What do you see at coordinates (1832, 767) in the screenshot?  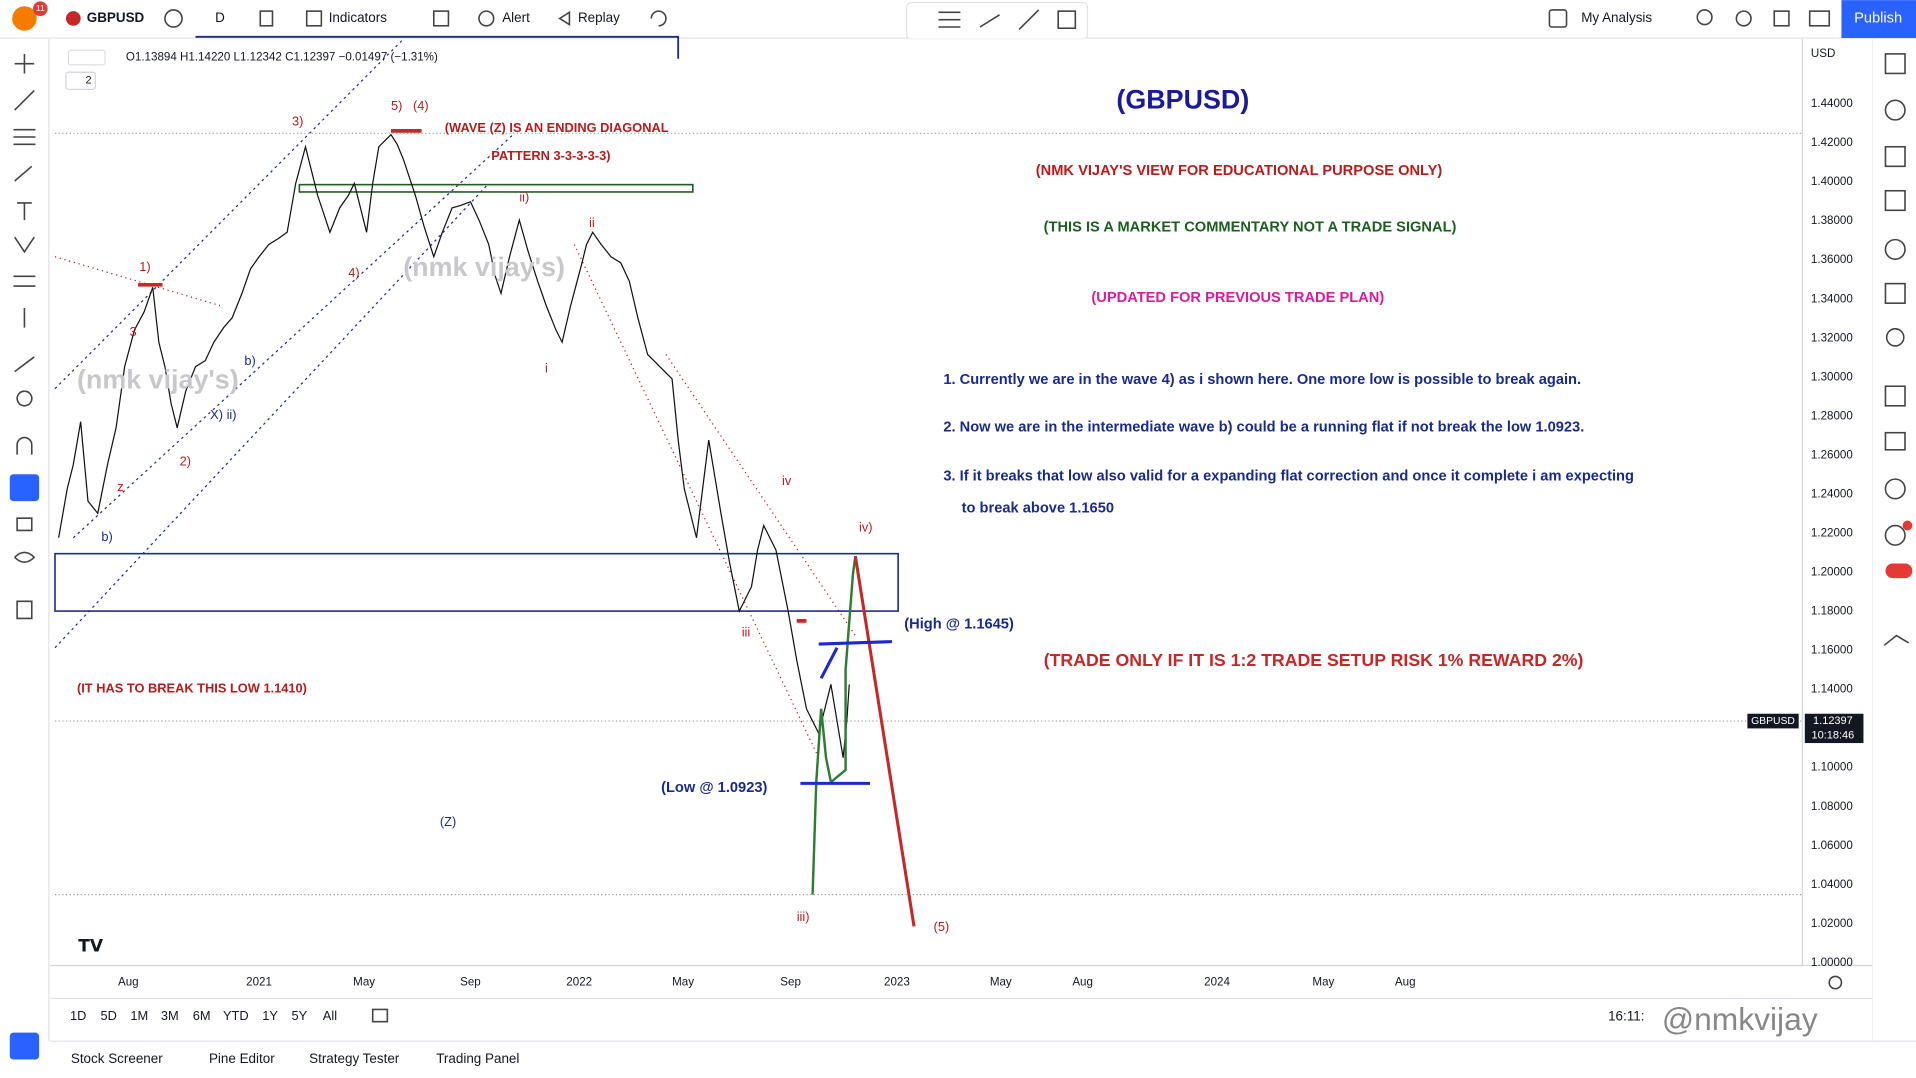 I see `price-label: 1.10000` at bounding box center [1832, 767].